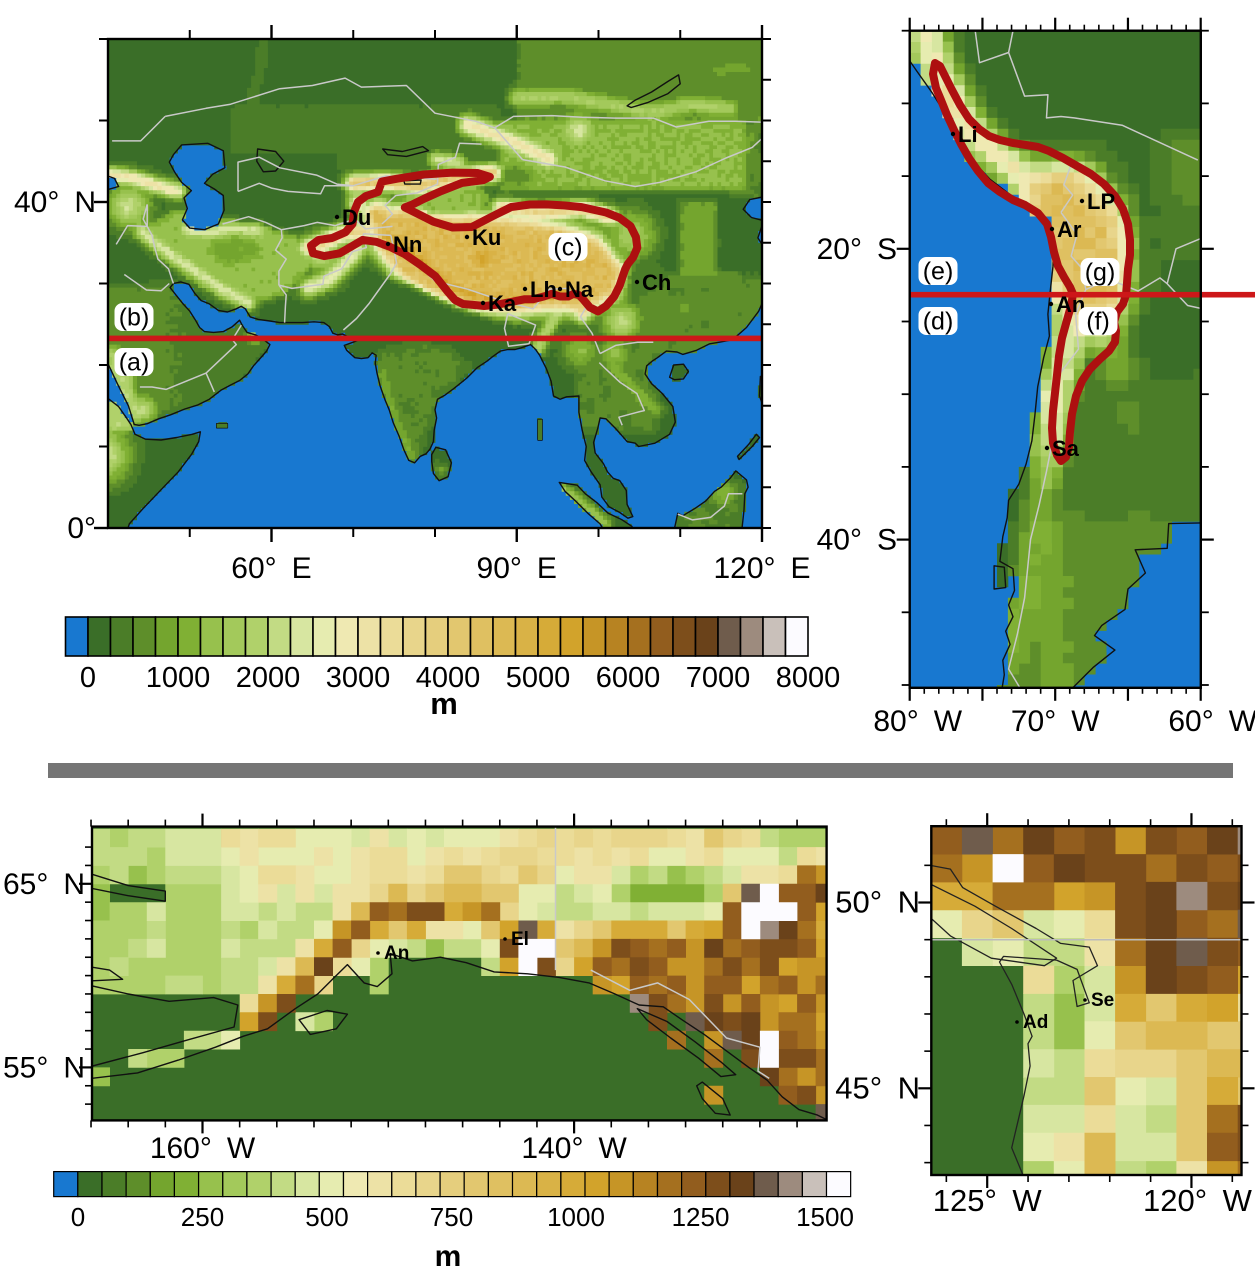 This screenshot has width=1255, height=1274. What do you see at coordinates (271, 568) in the screenshot?
I see `svg-text: 60° E` at bounding box center [271, 568].